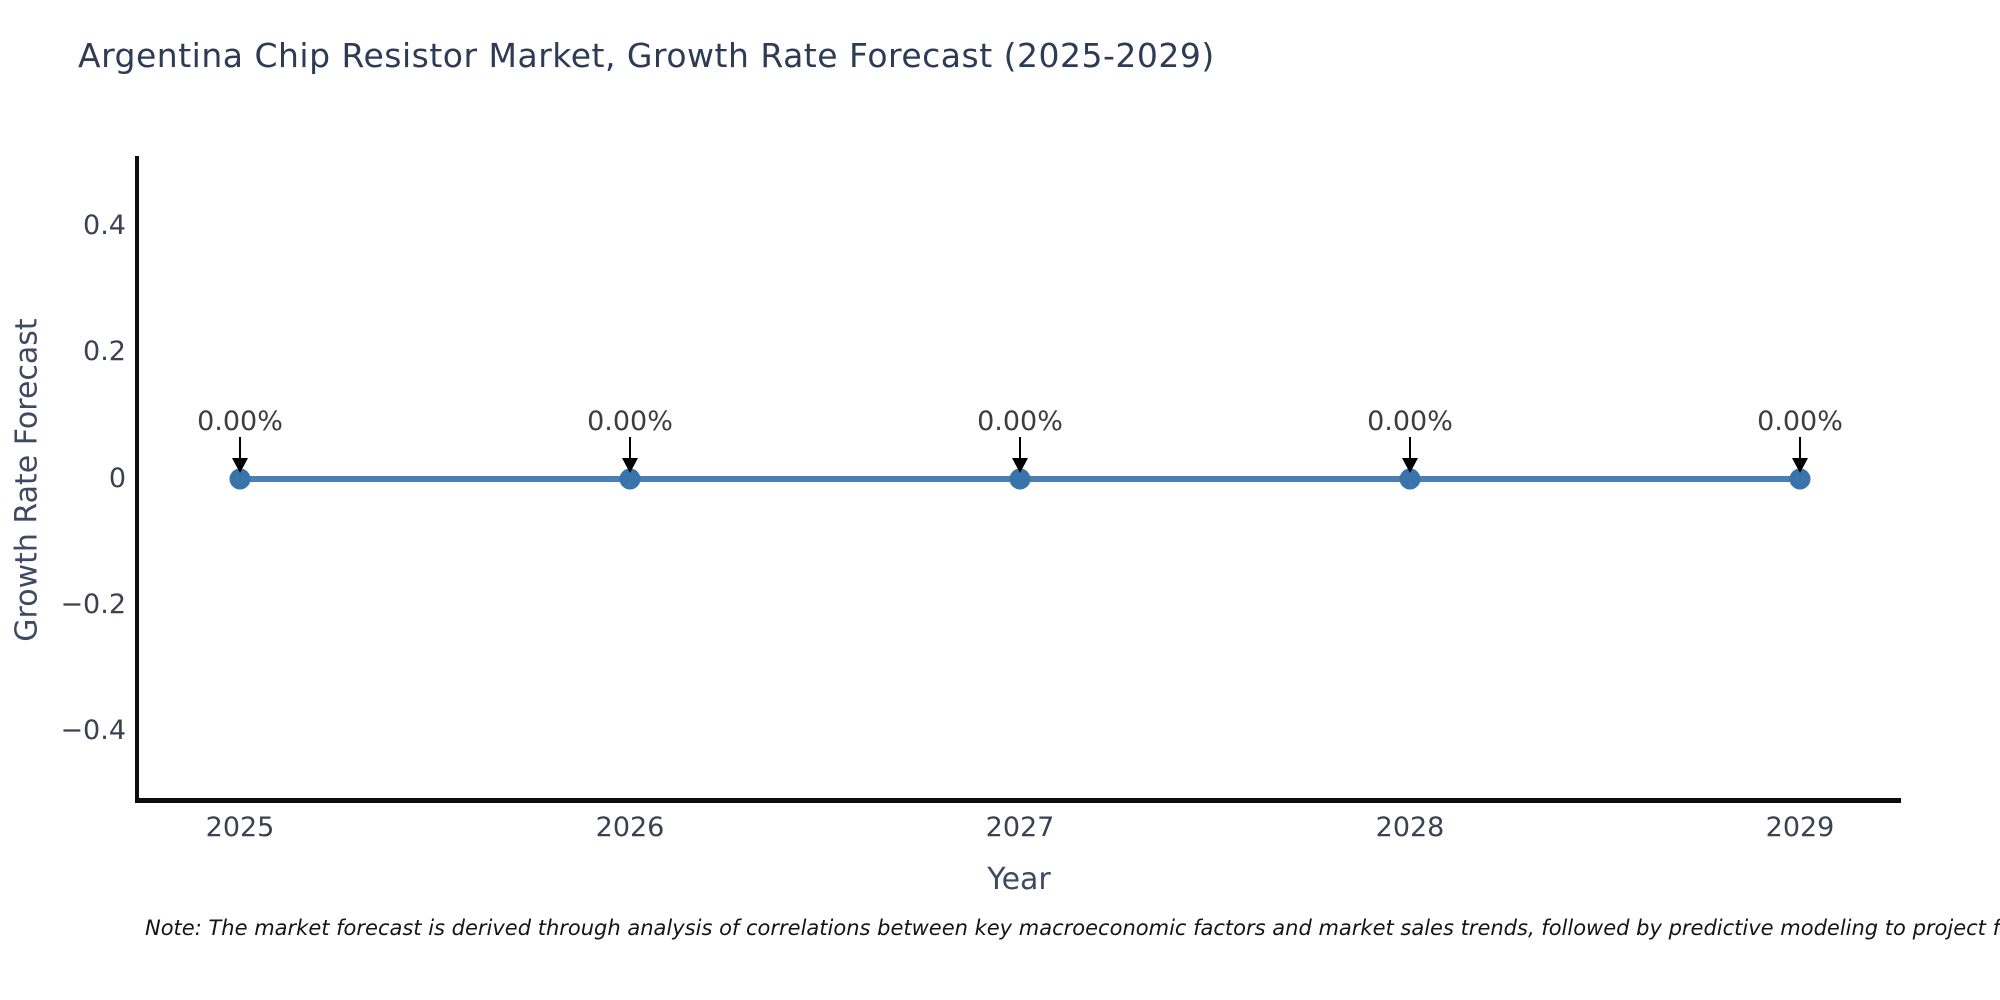 Image resolution: width=2000 pixels, height=1000 pixels. Describe the element at coordinates (1019, 879) in the screenshot. I see `x-axis-title: Year` at that location.